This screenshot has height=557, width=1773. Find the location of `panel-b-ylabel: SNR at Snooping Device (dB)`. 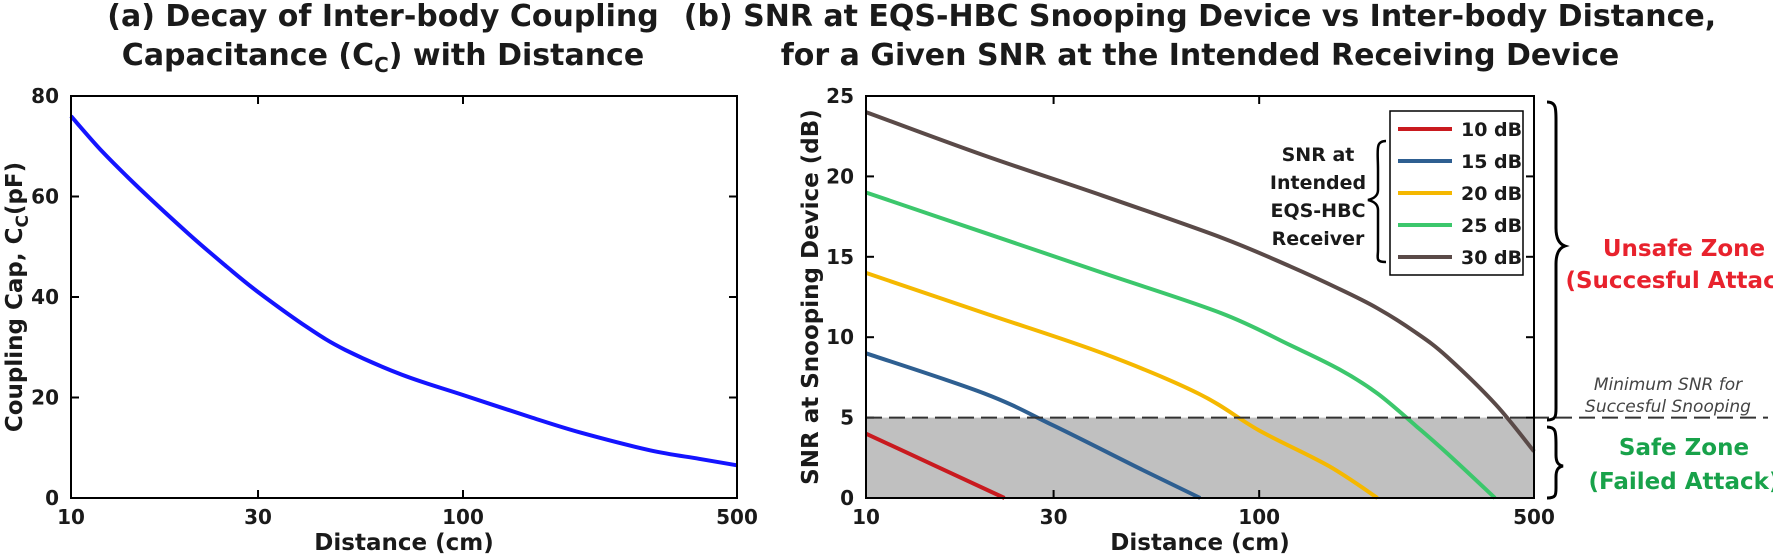

panel-b-ylabel: SNR at Snooping Device (dB) is located at coordinates (811, 297).